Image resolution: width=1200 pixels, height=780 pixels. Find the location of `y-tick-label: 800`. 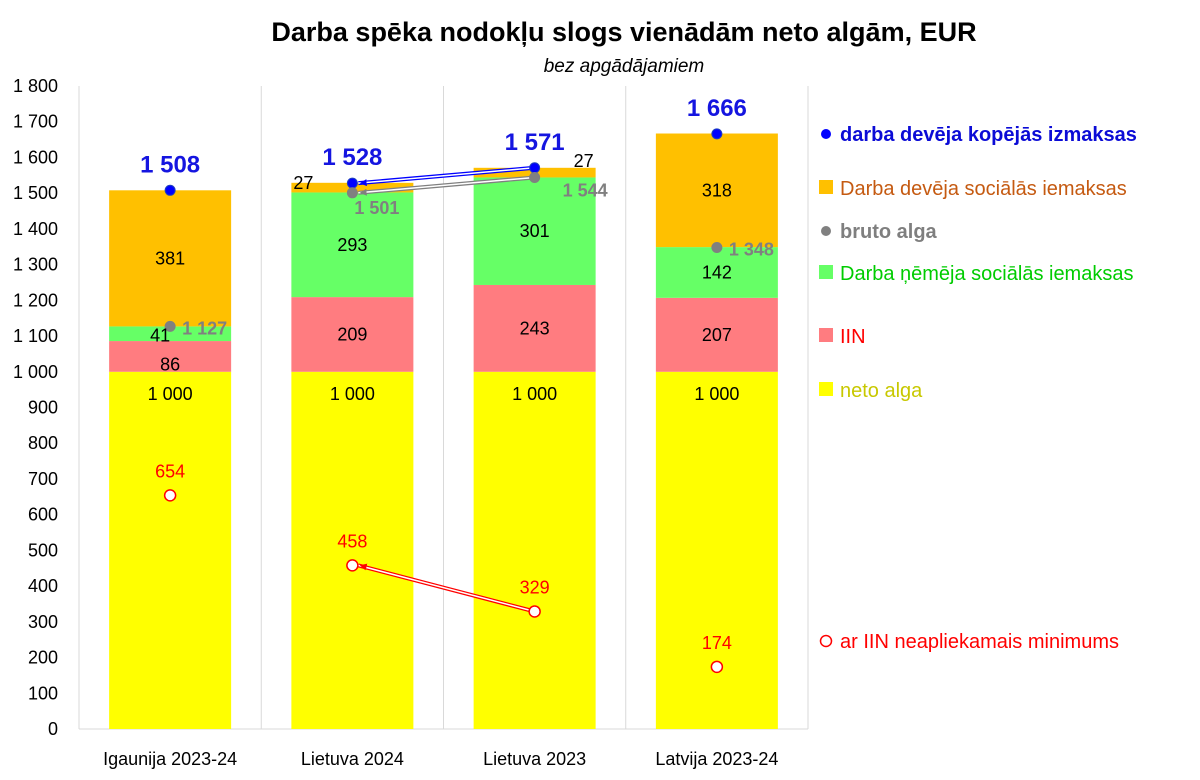

y-tick-label: 800 is located at coordinates (43, 443).